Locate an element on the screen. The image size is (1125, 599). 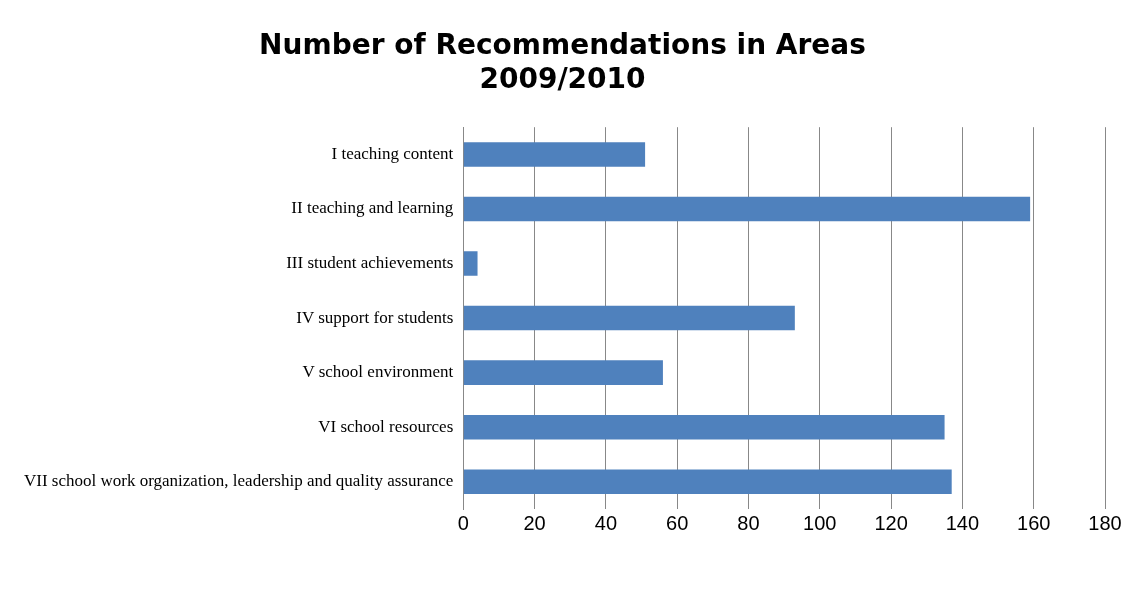
y-tick-label: V school environment is located at coordinates (378, 372).